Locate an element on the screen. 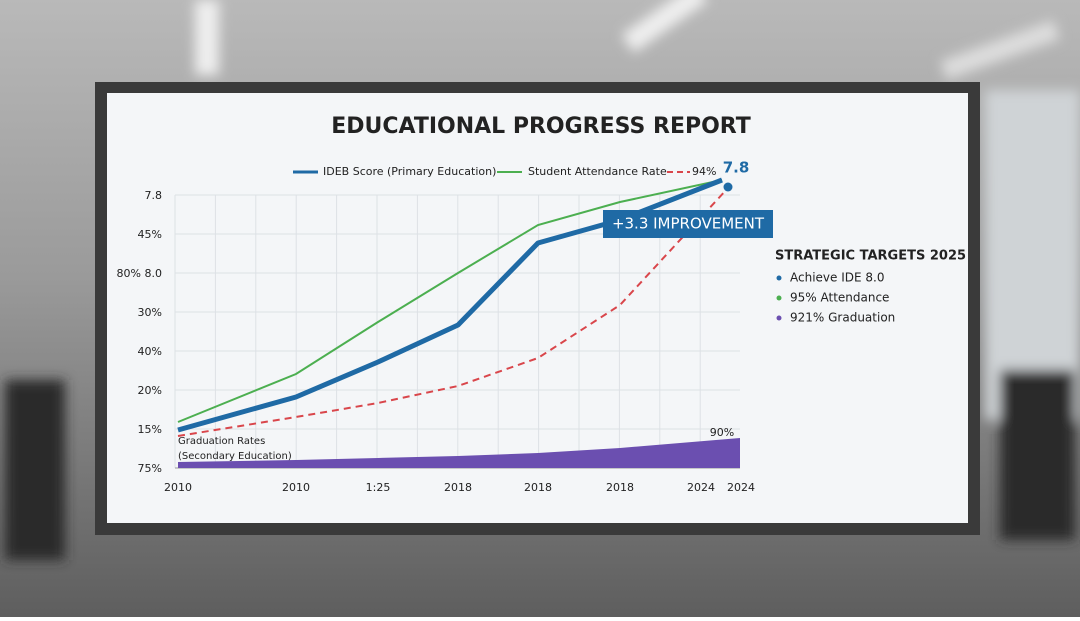 This screenshot has width=1080, height=621. y-axis-label: 45% is located at coordinates (150, 234).